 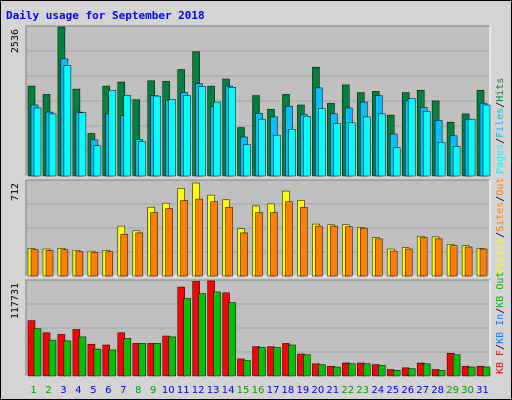 What do you see at coordinates (437, 390) in the screenshot?
I see `x-tick-label-day-28: 28` at bounding box center [437, 390].